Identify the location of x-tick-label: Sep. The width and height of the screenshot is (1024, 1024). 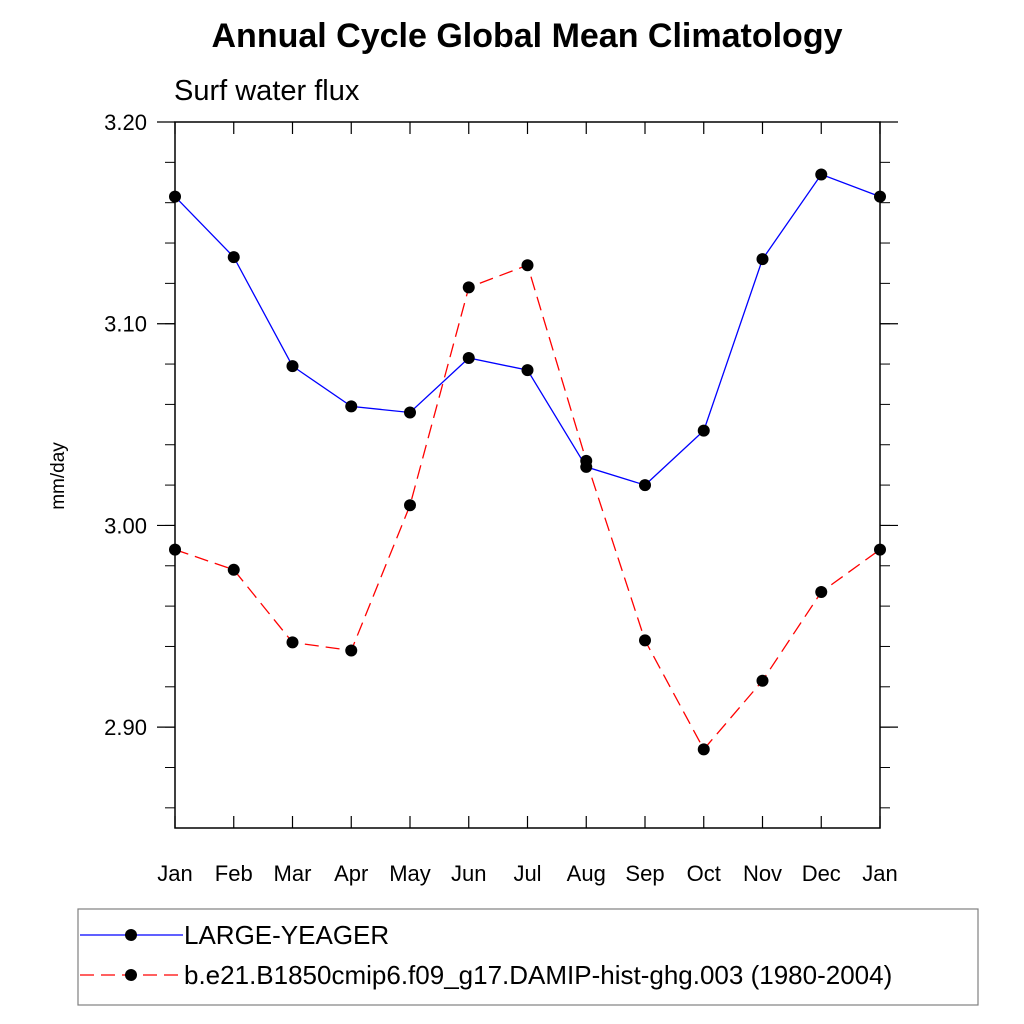
(644, 873).